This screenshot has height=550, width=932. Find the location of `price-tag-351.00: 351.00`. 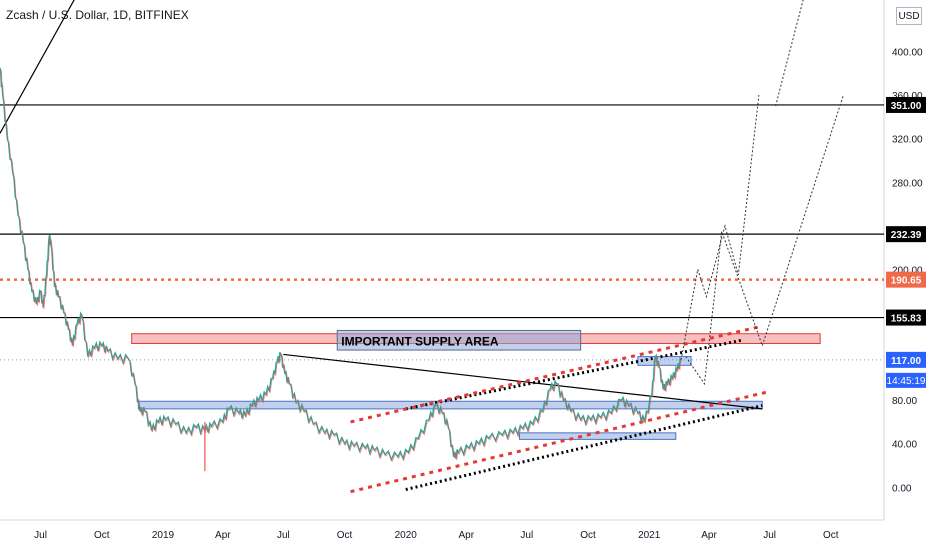

price-tag-351.00: 351.00 is located at coordinates (906, 106).